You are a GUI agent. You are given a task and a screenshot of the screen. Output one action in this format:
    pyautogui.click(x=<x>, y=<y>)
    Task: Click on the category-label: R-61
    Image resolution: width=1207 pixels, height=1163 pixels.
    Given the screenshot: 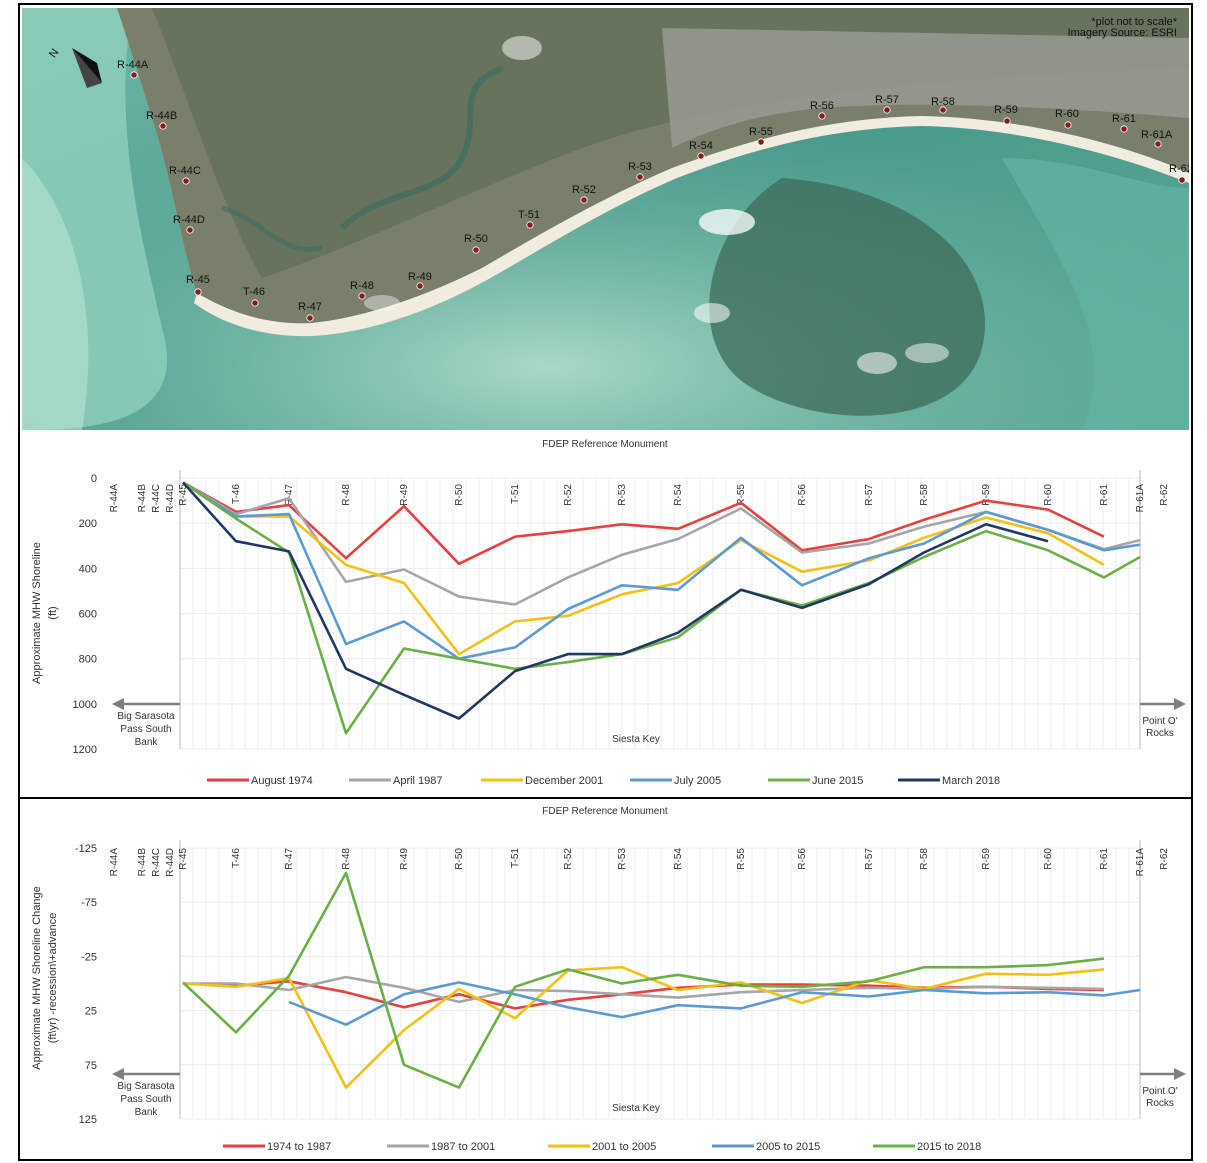 What is the action you would take?
    pyautogui.click(x=1104, y=495)
    